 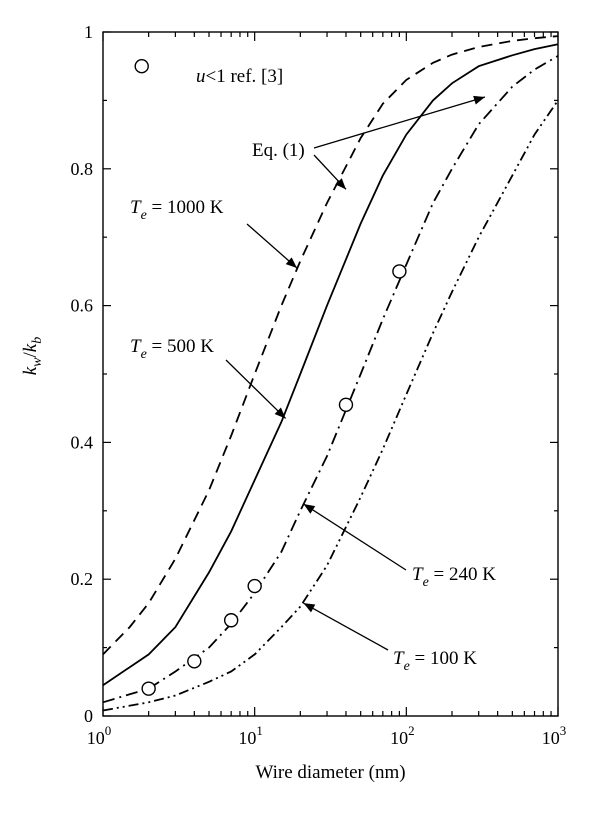 I want to click on te100-arrow-head, so click(x=309, y=608).